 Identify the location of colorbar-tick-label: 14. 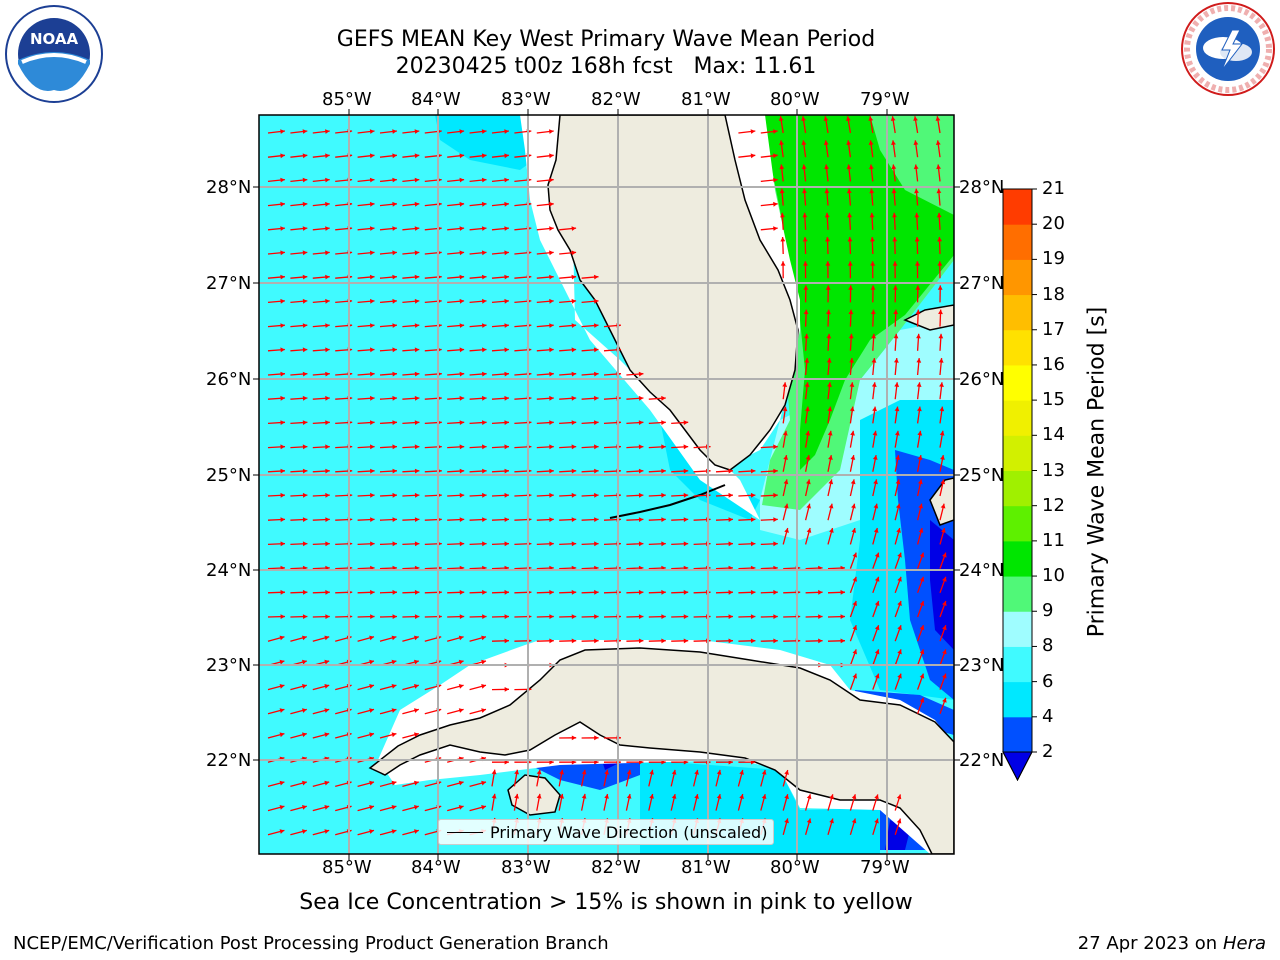
(1053, 435).